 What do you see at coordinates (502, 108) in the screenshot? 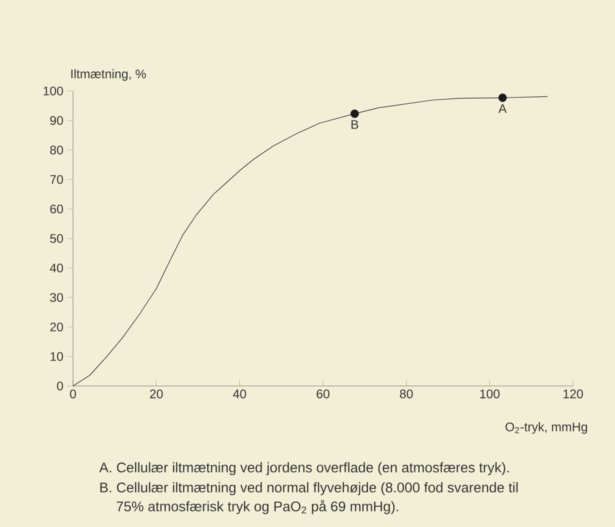
I see `annotation: A` at bounding box center [502, 108].